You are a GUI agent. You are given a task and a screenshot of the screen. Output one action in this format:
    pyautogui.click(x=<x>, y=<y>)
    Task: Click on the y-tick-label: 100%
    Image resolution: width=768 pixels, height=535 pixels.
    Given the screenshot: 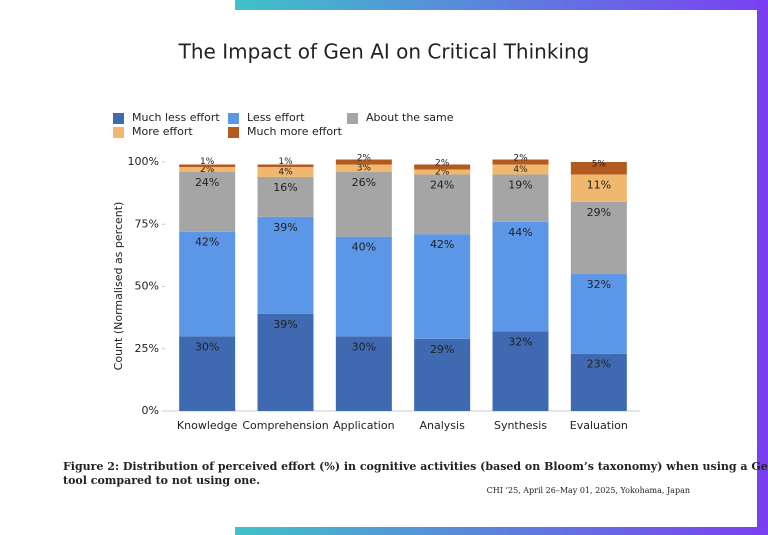 What is the action you would take?
    pyautogui.click(x=143, y=161)
    